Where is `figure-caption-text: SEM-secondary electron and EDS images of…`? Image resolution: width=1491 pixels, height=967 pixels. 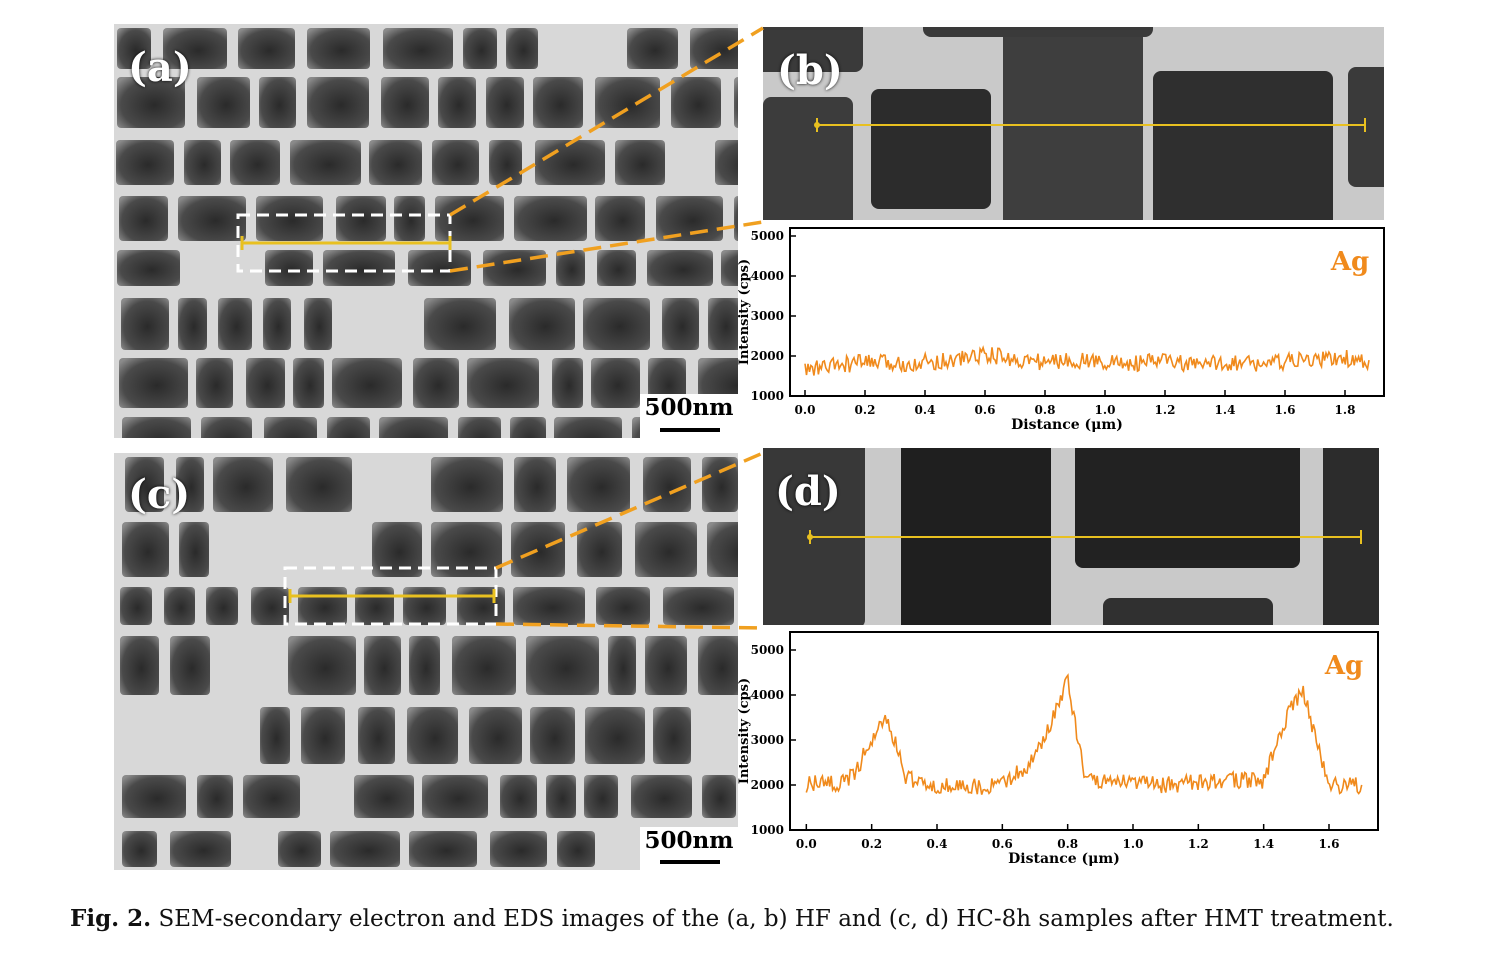
figure-caption-text: SEM-secondary electron and EDS images of… is located at coordinates (776, 919).